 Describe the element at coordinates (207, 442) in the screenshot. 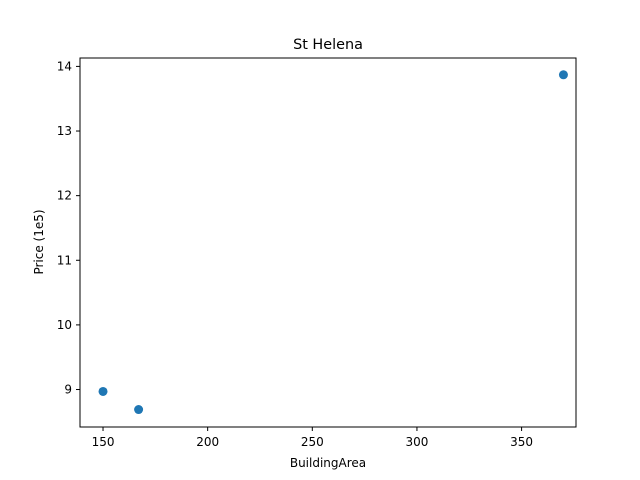

I see `x-tick-label: 200` at that location.